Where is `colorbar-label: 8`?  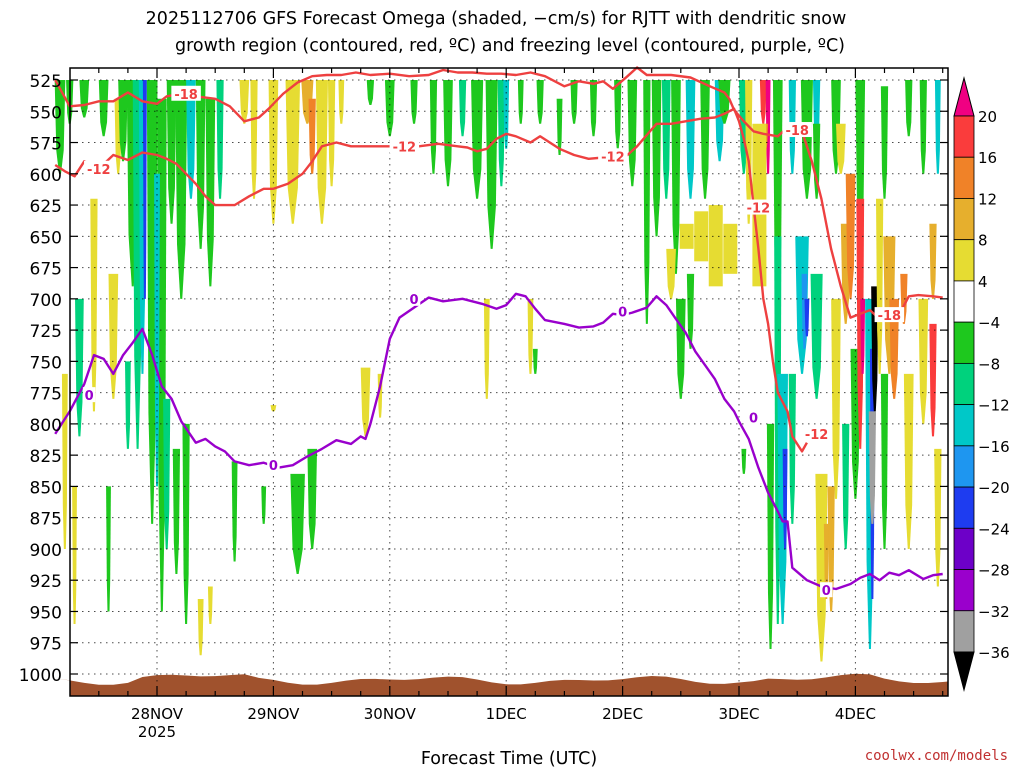
colorbar-label: 8 is located at coordinates (983, 241).